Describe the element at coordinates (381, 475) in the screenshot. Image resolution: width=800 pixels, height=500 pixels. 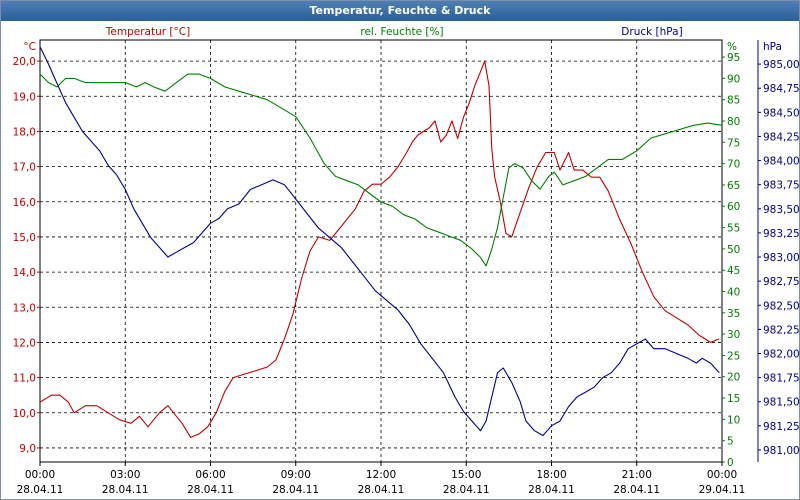
I see `x-tick-time: 12:00` at that location.